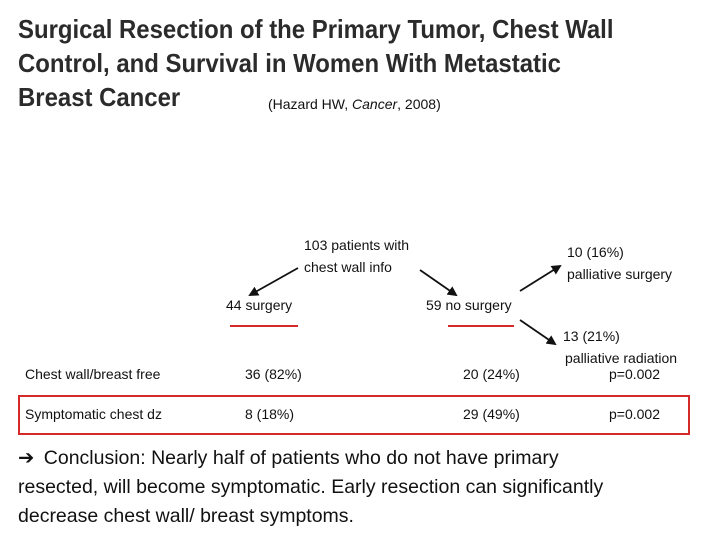  Describe the element at coordinates (354, 415) in the screenshot. I see `highlight-box` at that location.